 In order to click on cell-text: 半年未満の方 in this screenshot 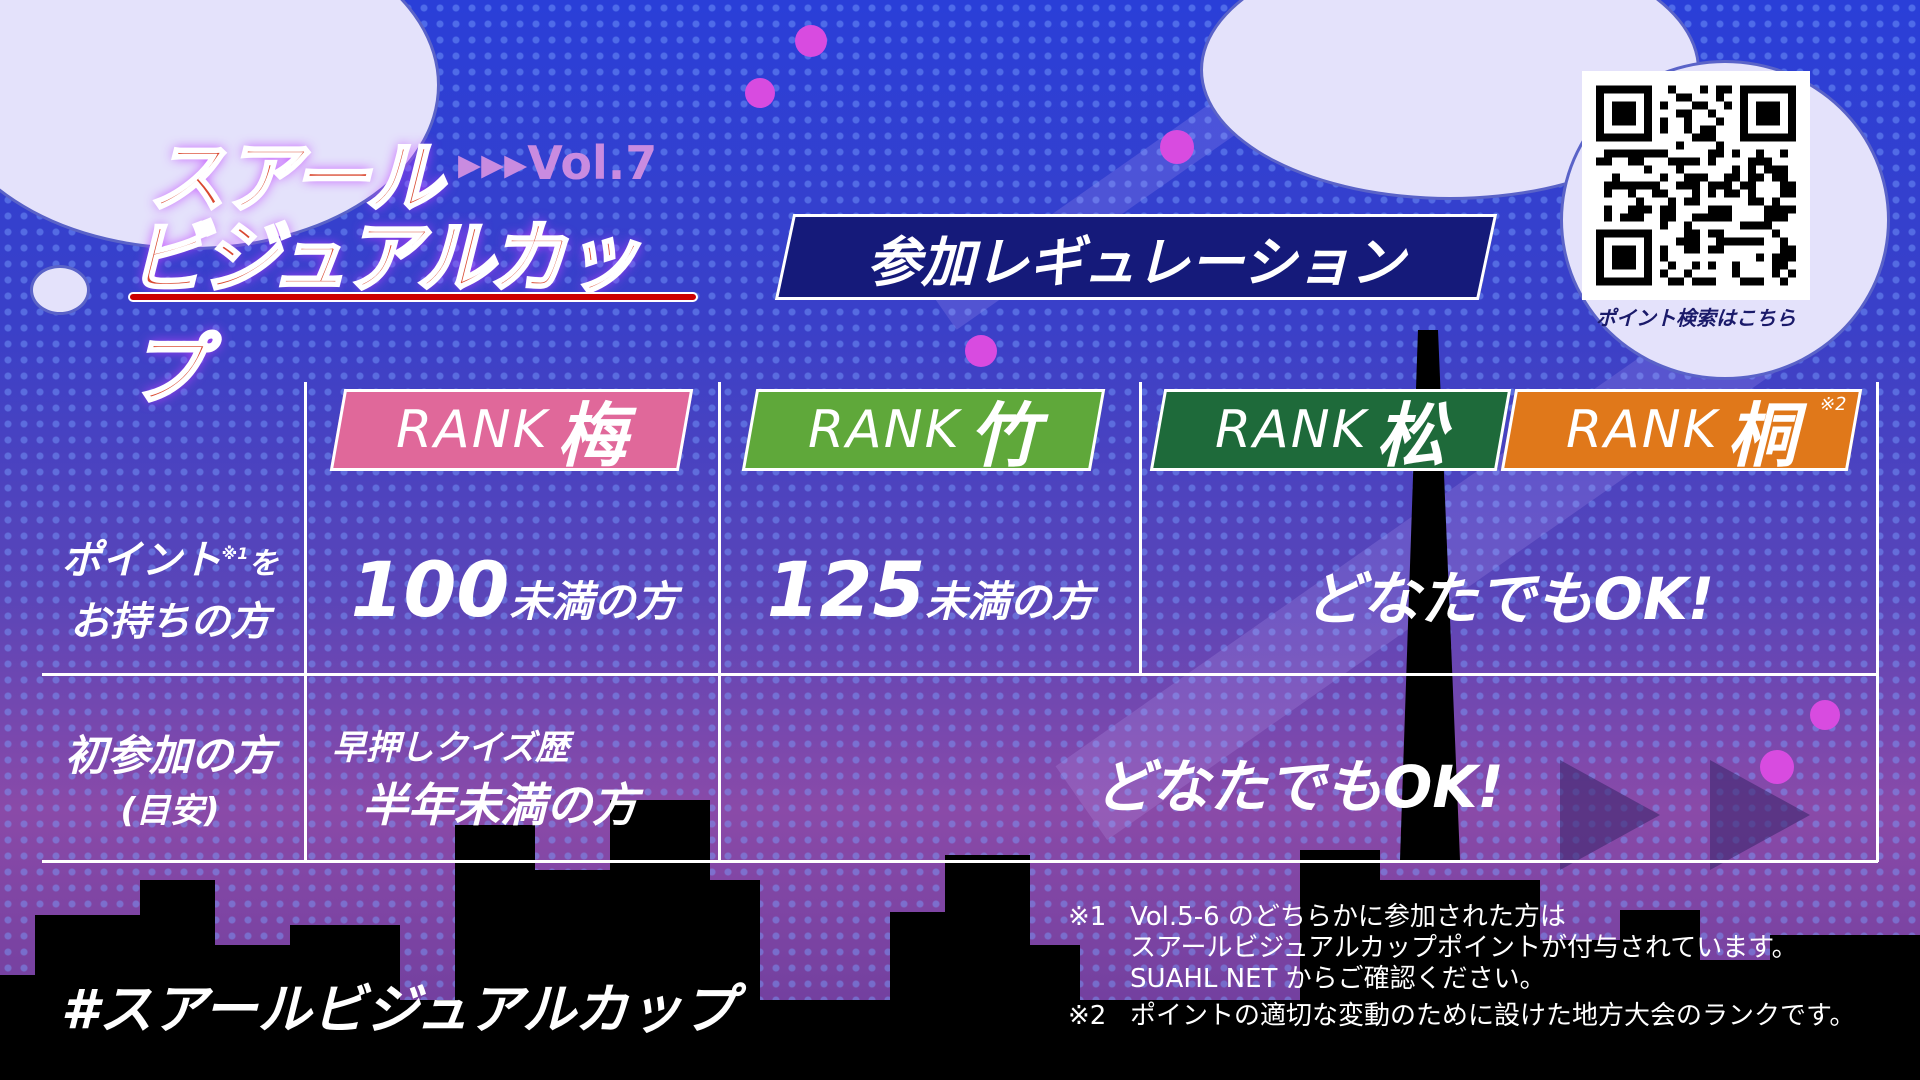, I will do `click(500, 805)`.